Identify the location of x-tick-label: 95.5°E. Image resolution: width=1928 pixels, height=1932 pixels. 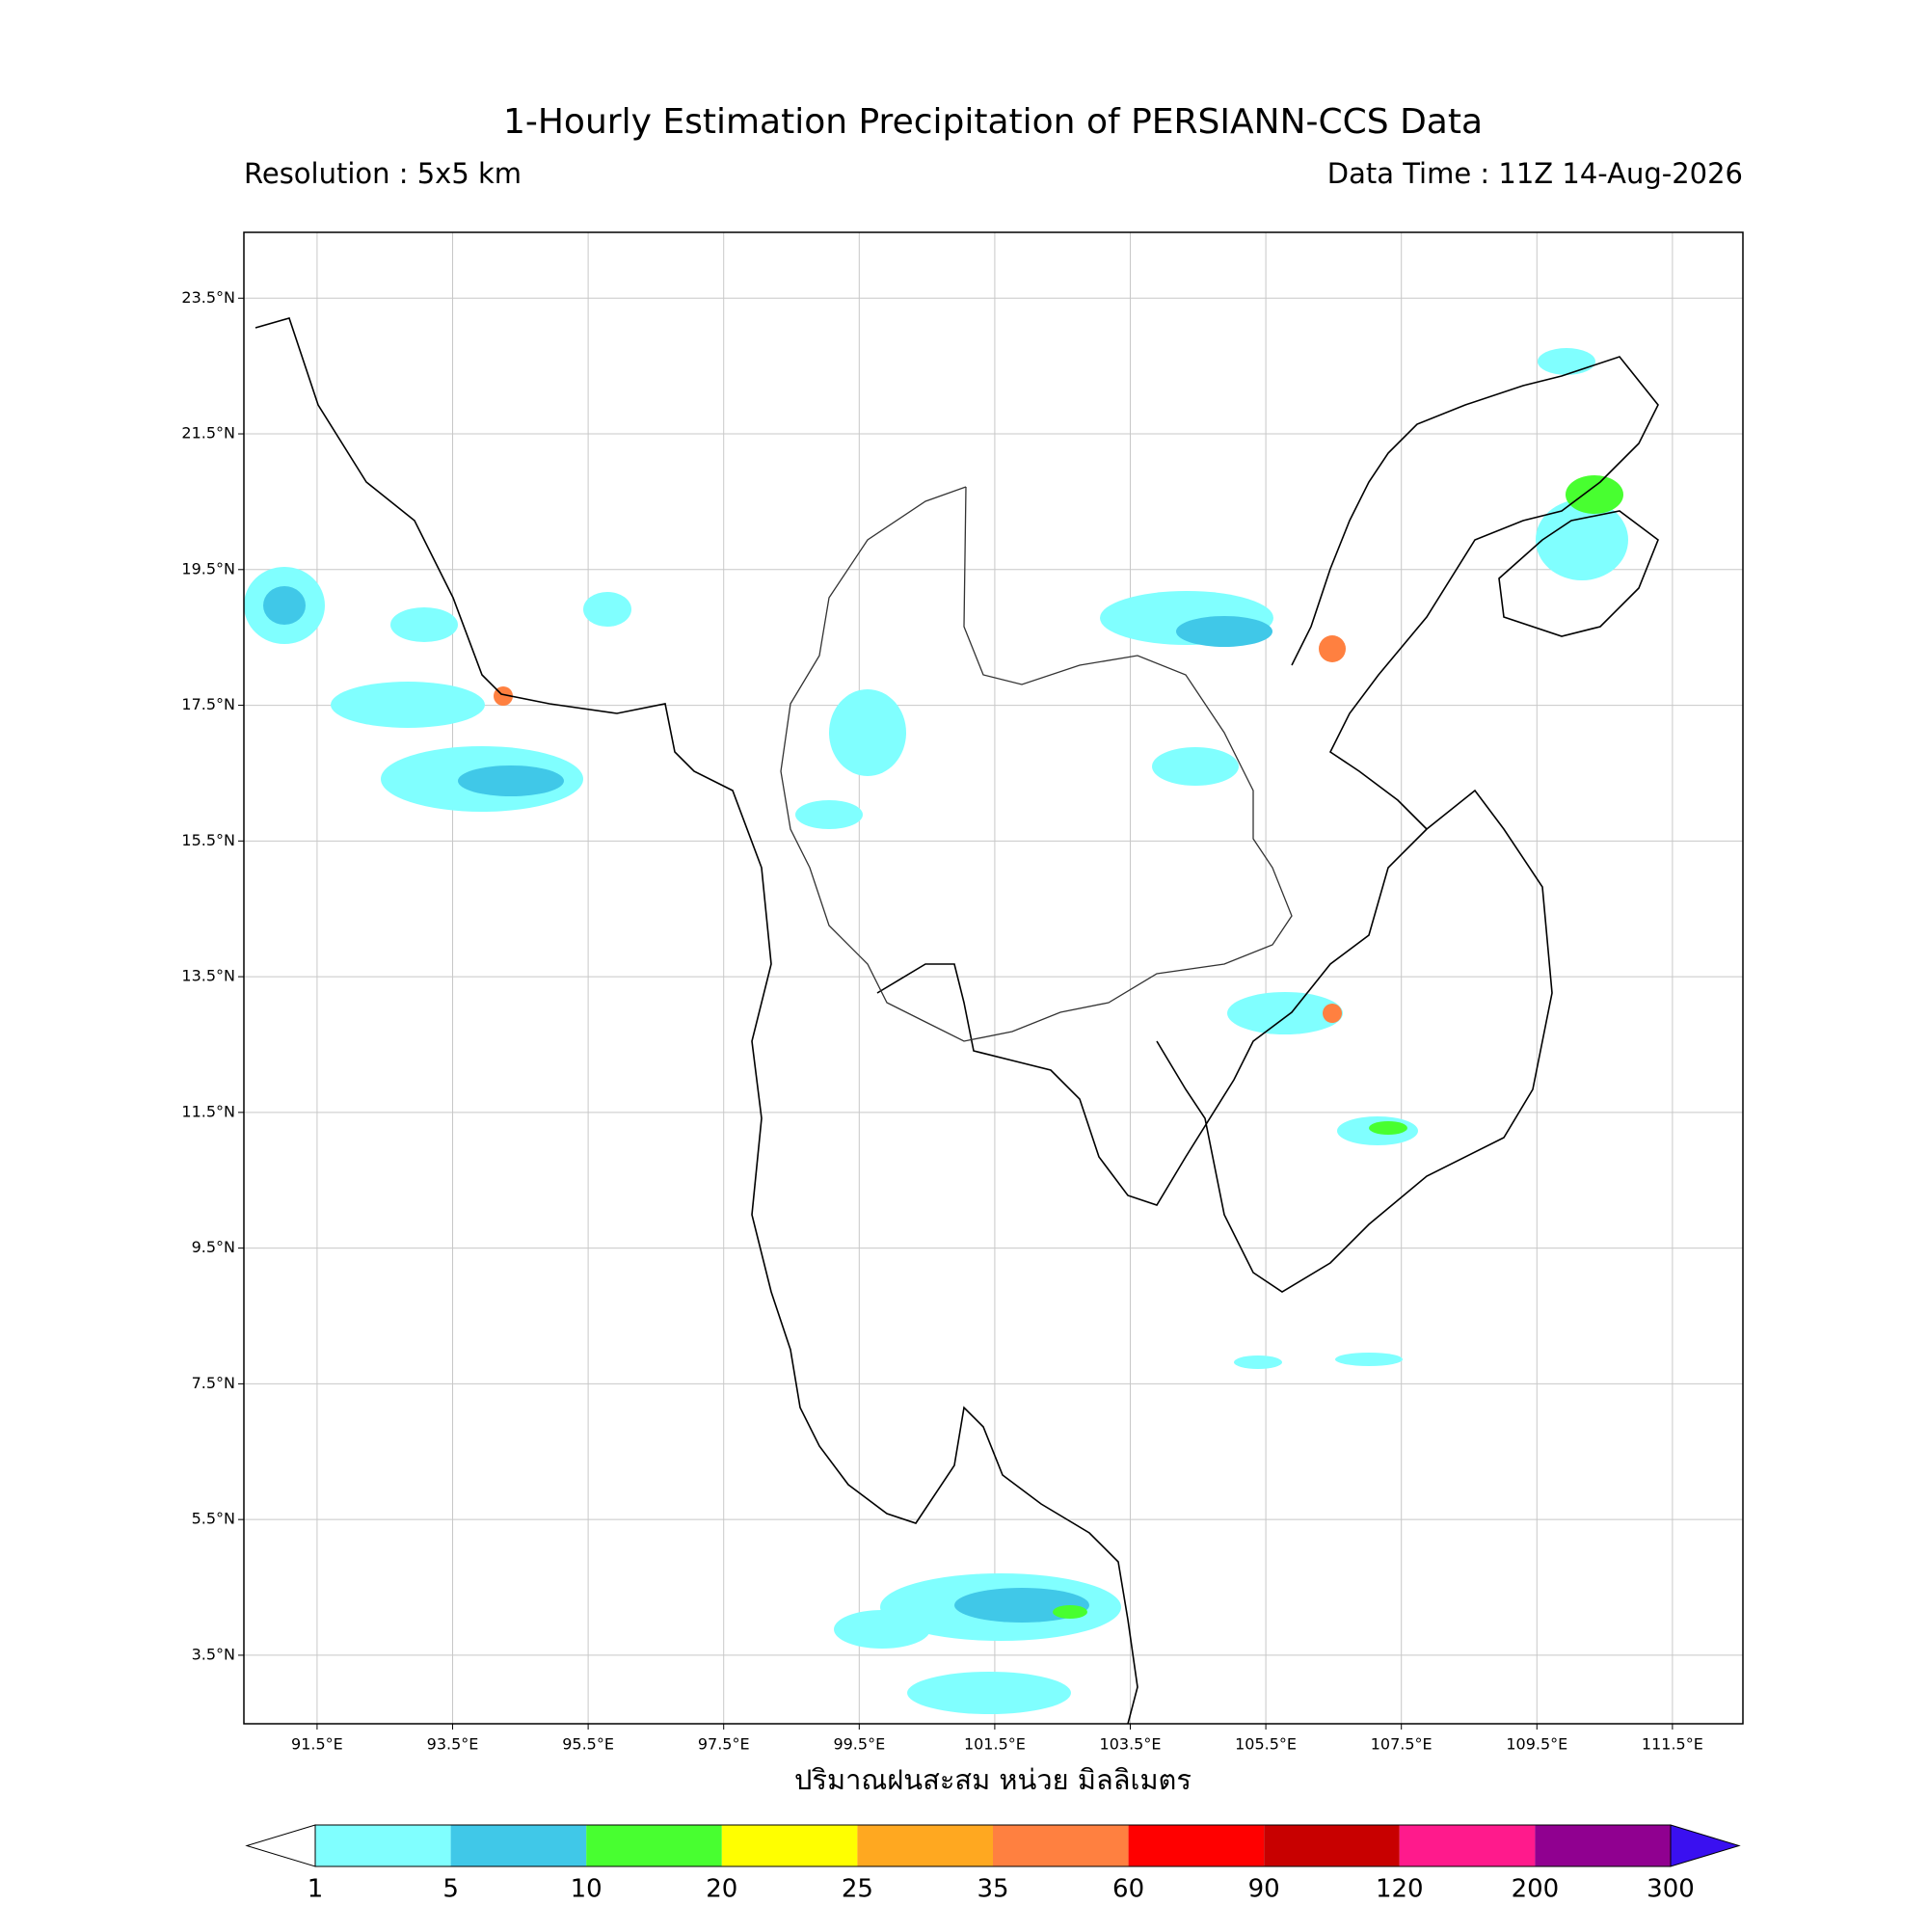
(588, 1745).